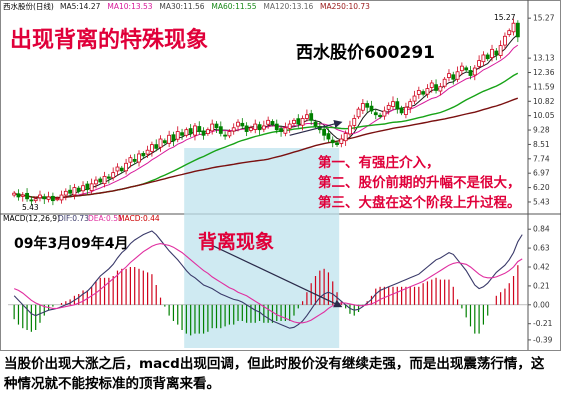  What do you see at coordinates (543, 339) in the screenshot?
I see `macd-tick-label-0: -0.39` at bounding box center [543, 339].